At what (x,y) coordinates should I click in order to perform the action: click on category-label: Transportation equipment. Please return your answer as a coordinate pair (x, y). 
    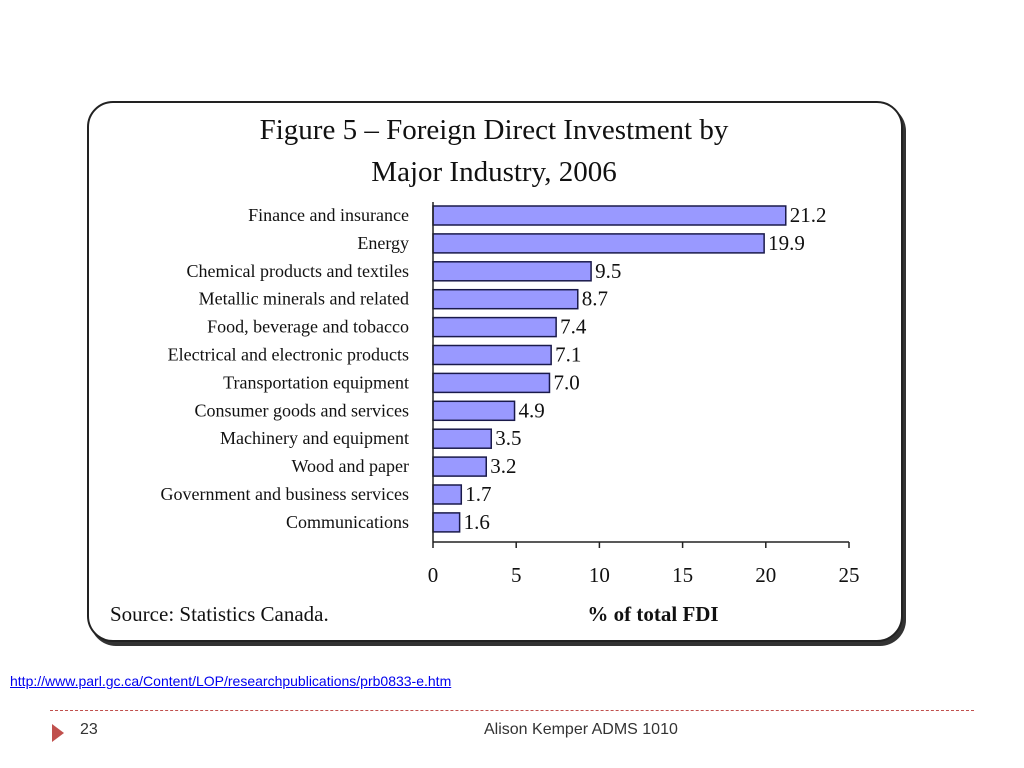
    Looking at the image, I should click on (316, 382).